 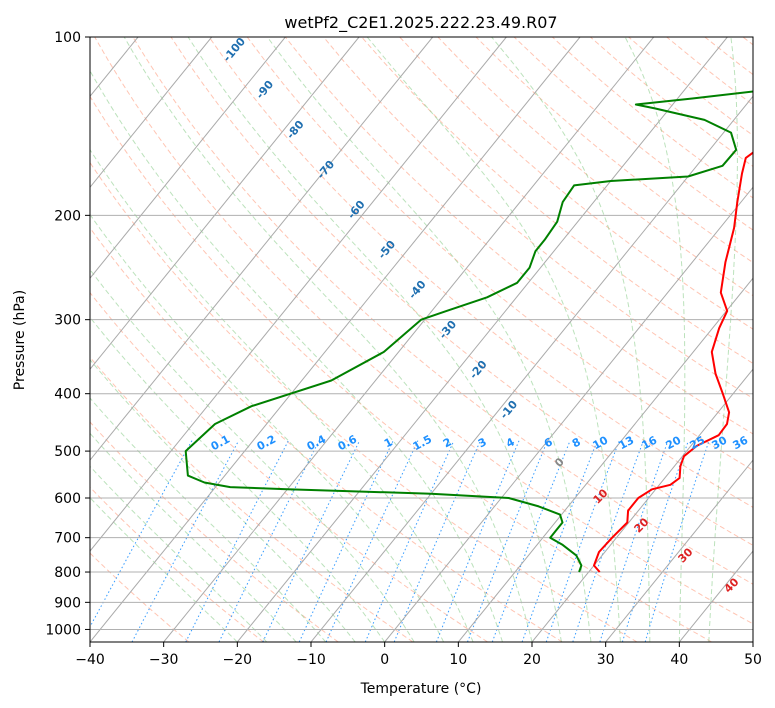 What do you see at coordinates (356, 210) in the screenshot?
I see `isotherm-label: -60` at bounding box center [356, 210].